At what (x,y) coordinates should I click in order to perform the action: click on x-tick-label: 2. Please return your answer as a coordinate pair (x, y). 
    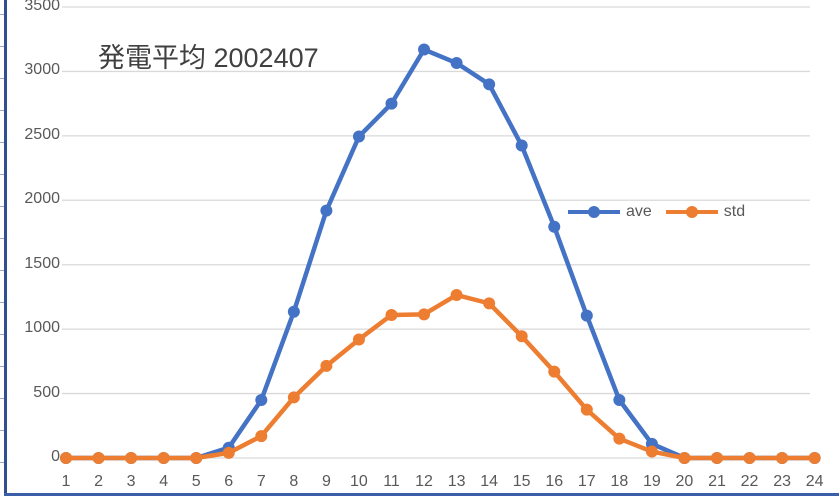
    Looking at the image, I should click on (98, 481).